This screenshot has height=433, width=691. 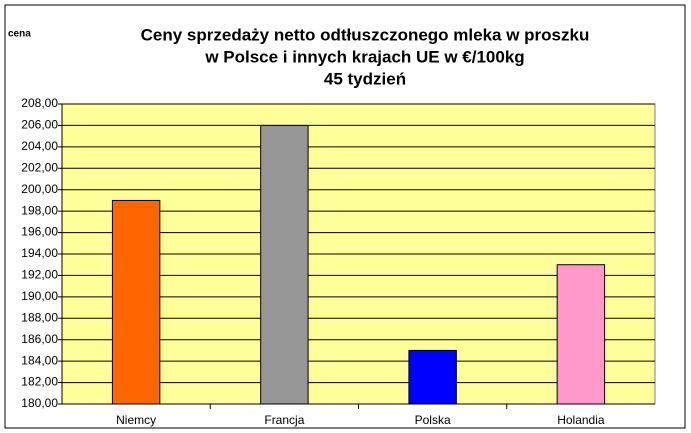 What do you see at coordinates (39, 210) in the screenshot?
I see `y-tick-label: 198,00` at bounding box center [39, 210].